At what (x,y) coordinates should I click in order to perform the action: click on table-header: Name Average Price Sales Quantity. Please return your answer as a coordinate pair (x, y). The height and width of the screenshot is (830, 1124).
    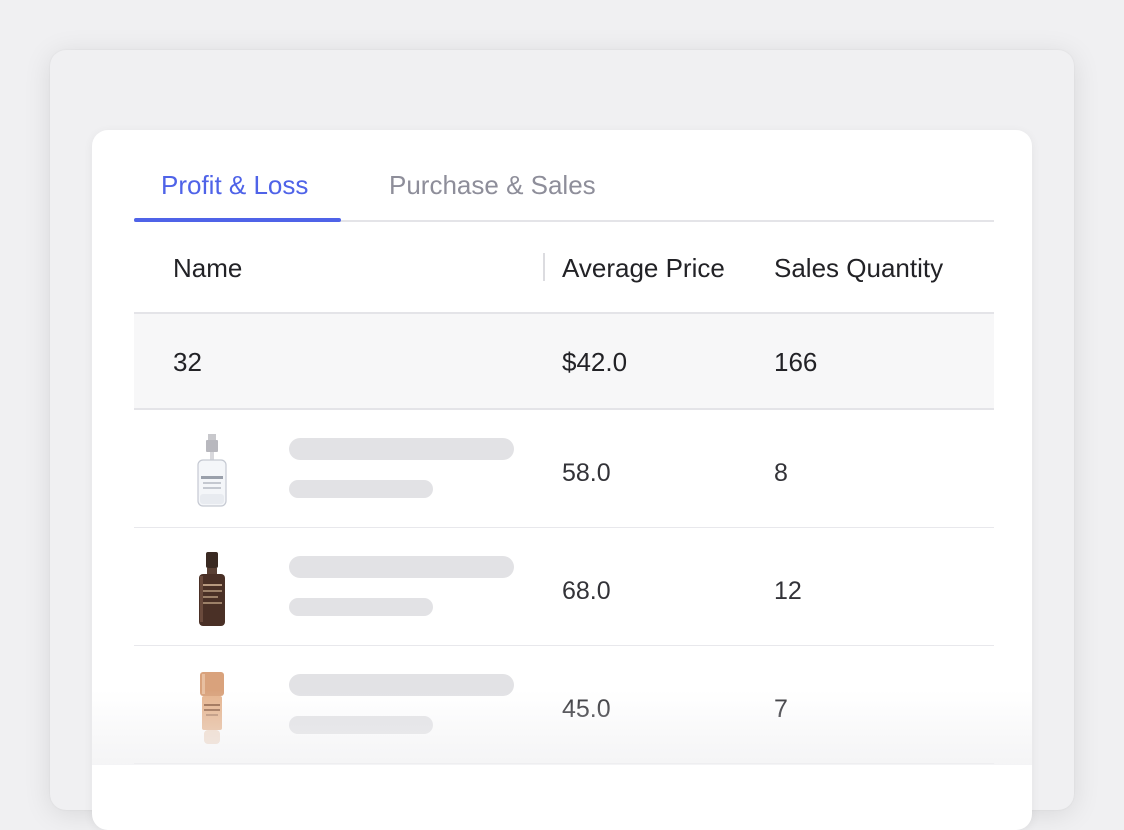
    Looking at the image, I should click on (564, 268).